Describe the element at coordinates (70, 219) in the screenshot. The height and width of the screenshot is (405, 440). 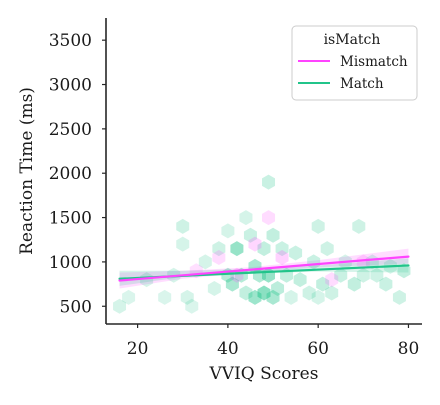
I see `y-tick-label: 1500` at that location.